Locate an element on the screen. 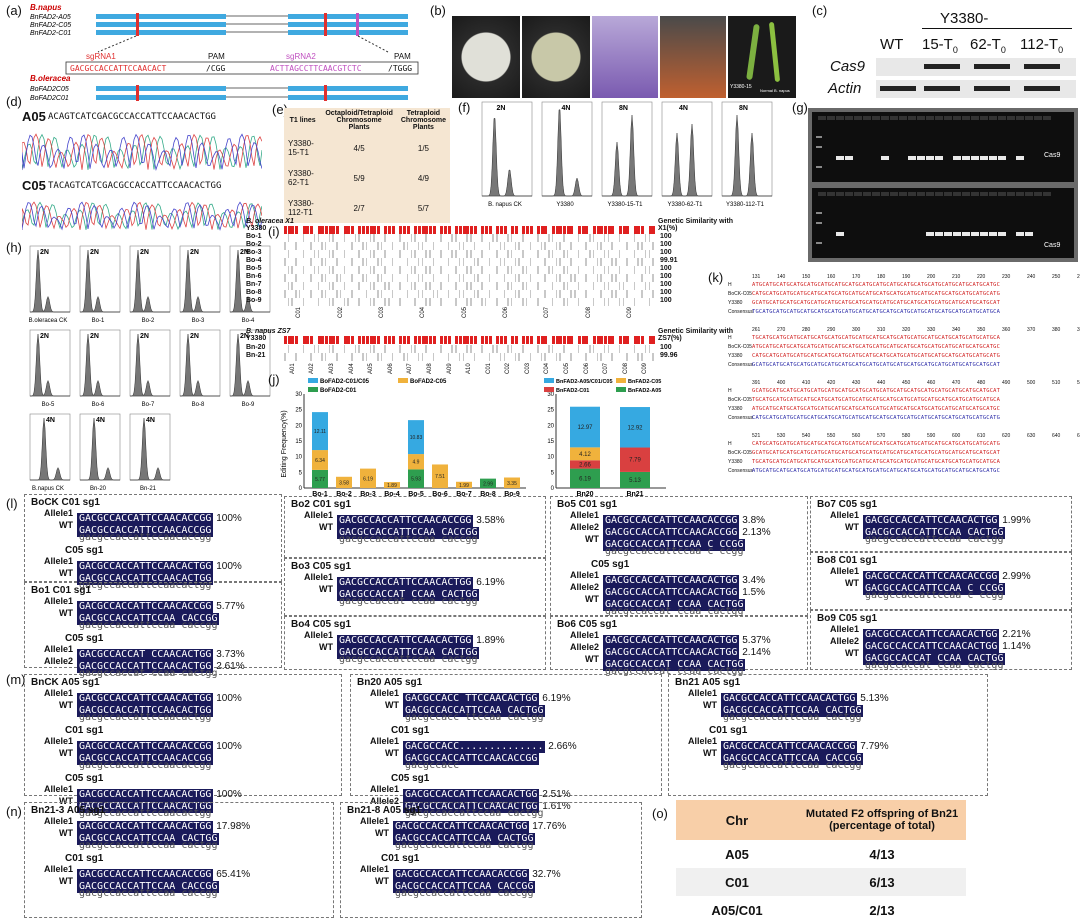 Image resolution: width=1080 pixels, height=924 pixels. chr-label: C06 is located at coordinates (586, 368).